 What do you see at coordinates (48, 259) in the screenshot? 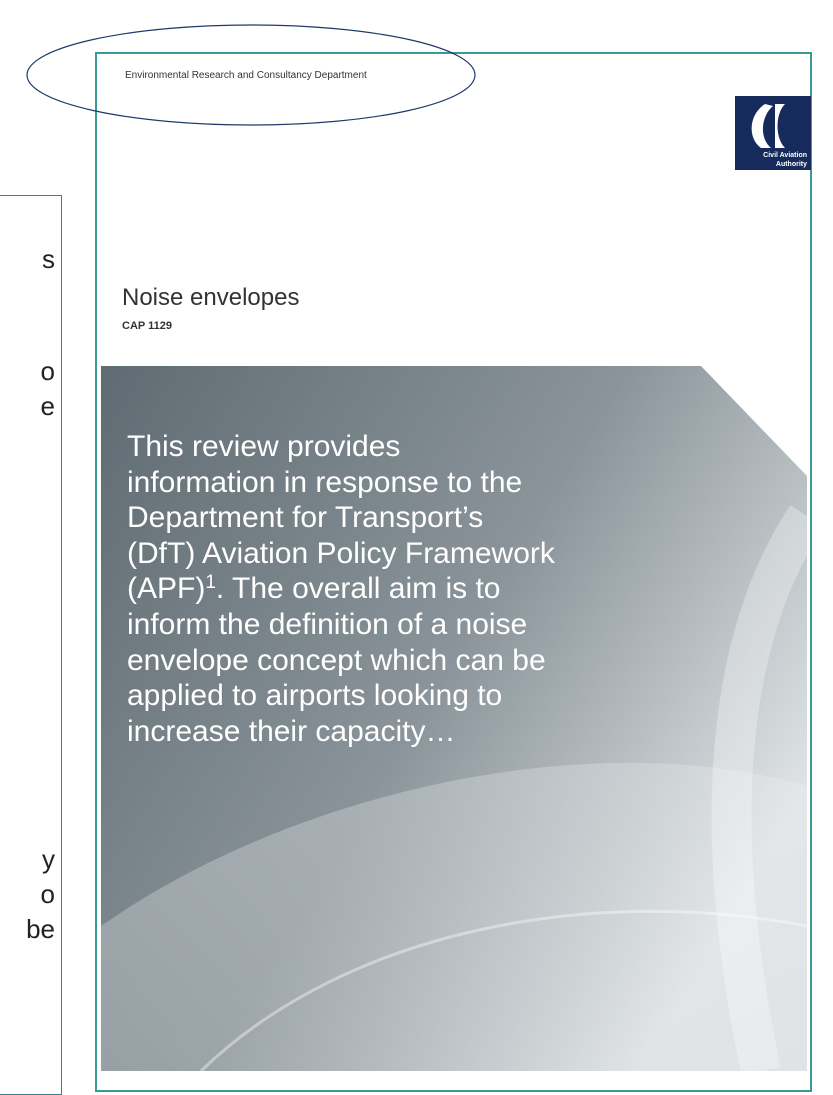
I see `text-fragment: s` at bounding box center [48, 259].